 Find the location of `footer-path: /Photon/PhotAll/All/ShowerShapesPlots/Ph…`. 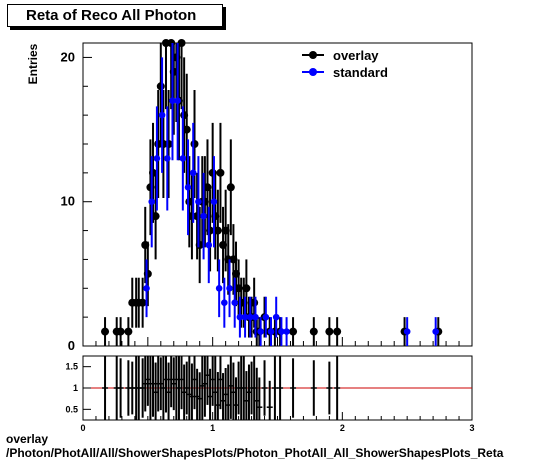

footer-path: /Photon/PhotAll/All/ShowerShapesPlots/Ph… is located at coordinates (255, 453).